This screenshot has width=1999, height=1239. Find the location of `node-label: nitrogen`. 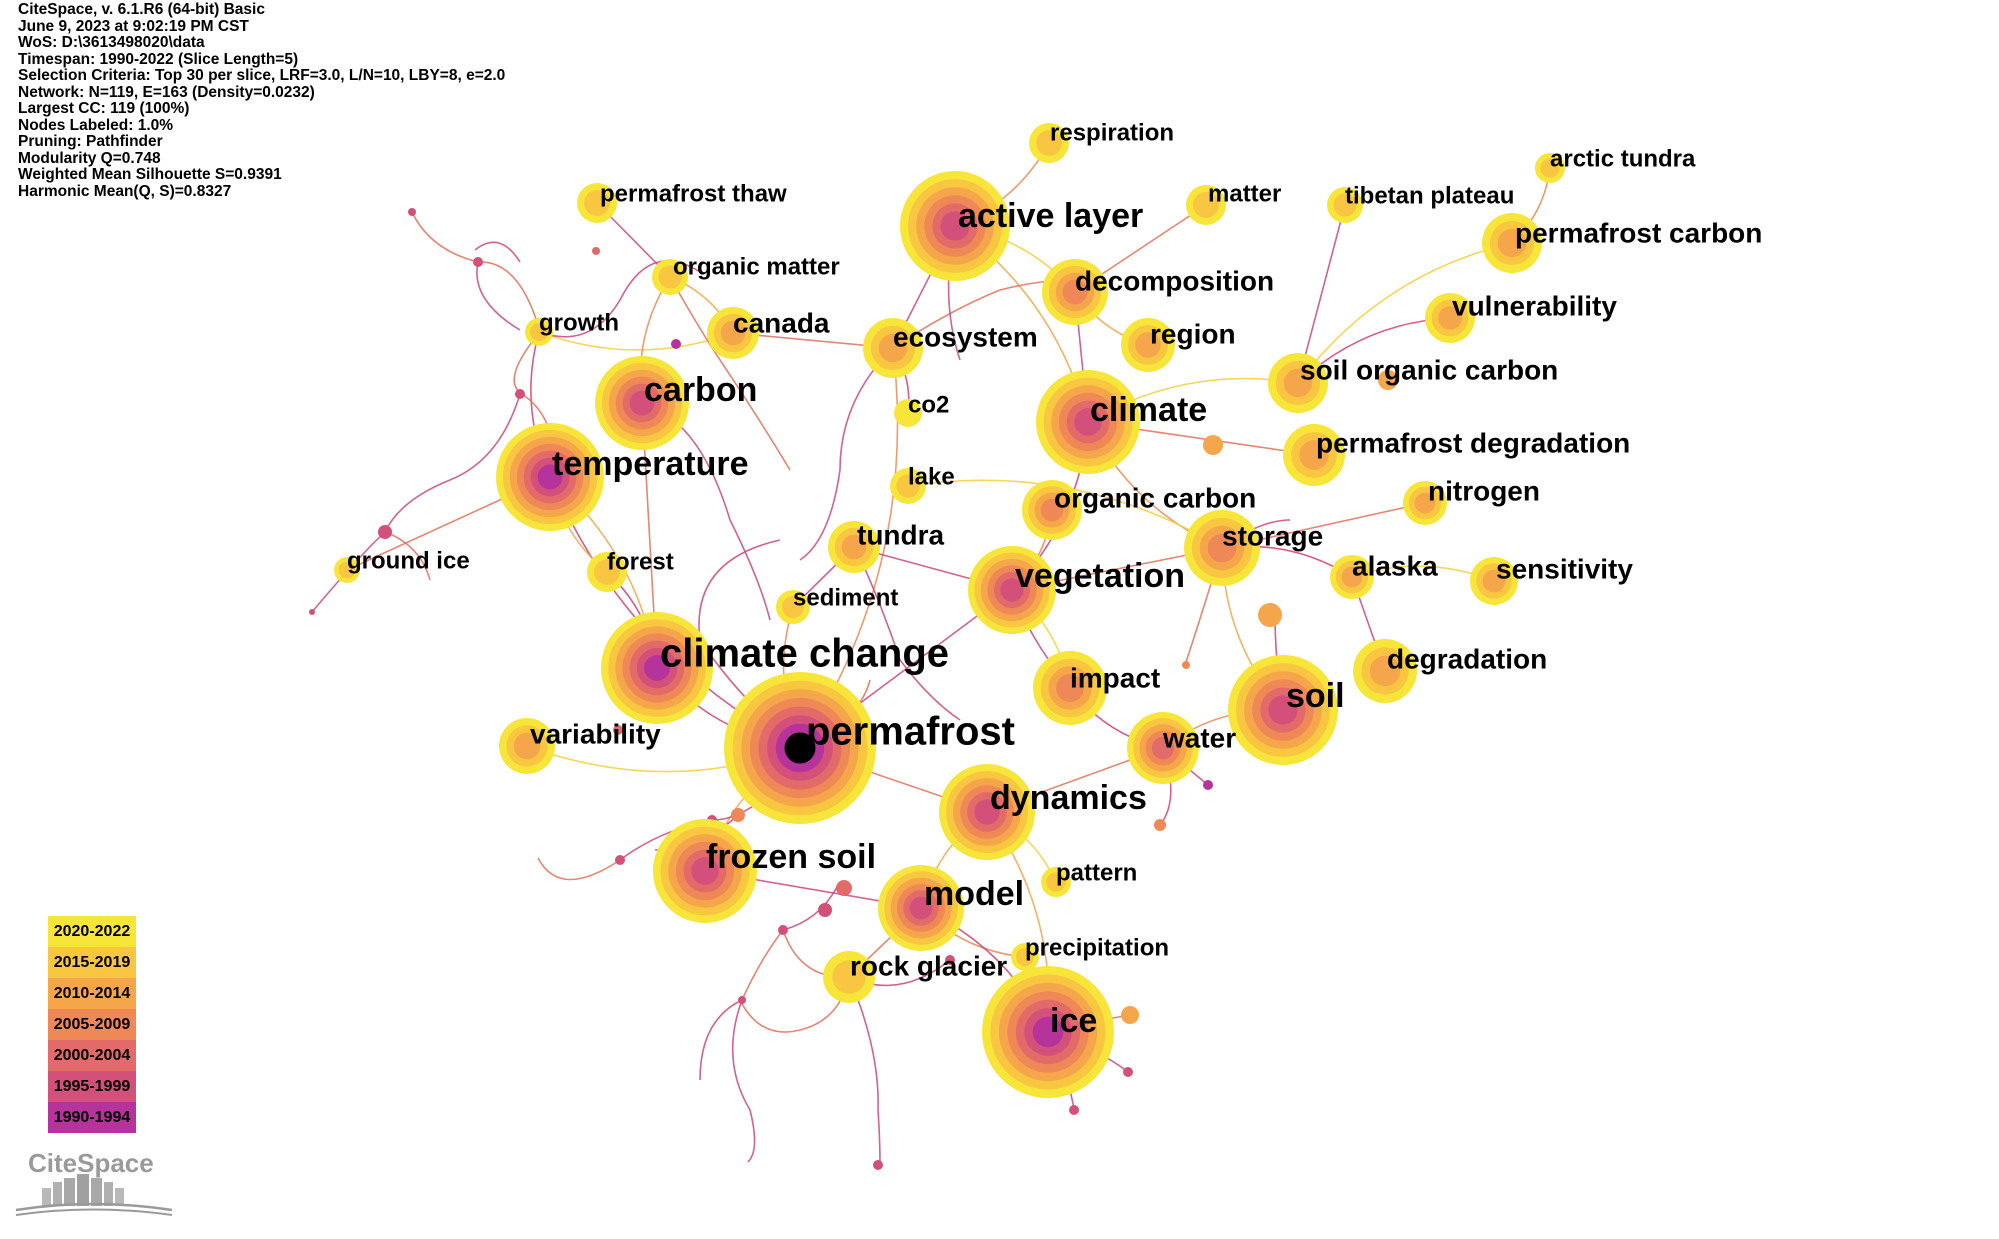

node-label: nitrogen is located at coordinates (1484, 490).